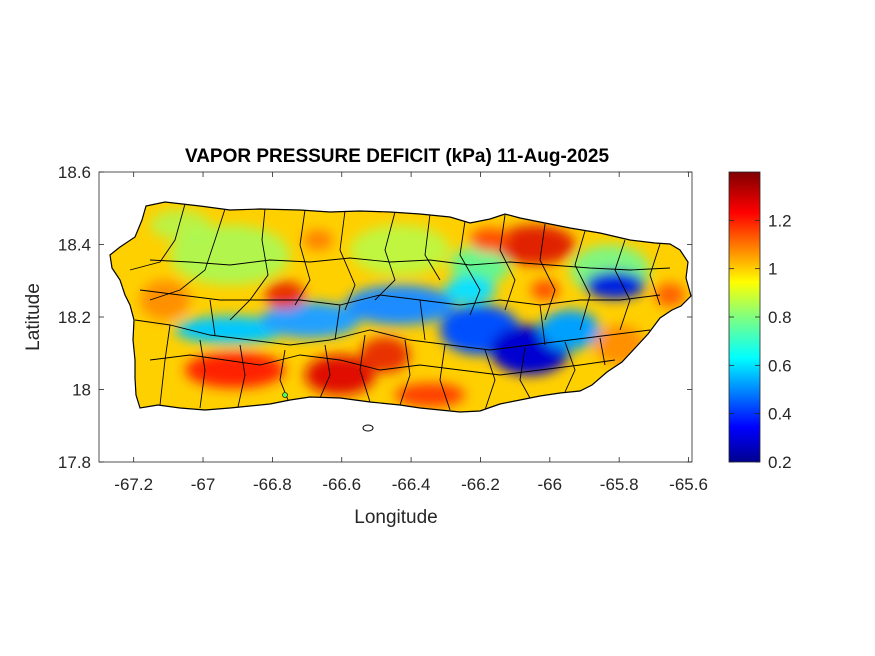 This screenshot has width=875, height=656. What do you see at coordinates (397, 156) in the screenshot?
I see `chart-title: VAPOR PRESSURE DEFICIT (kPa) 11-Aug-2025` at bounding box center [397, 156].